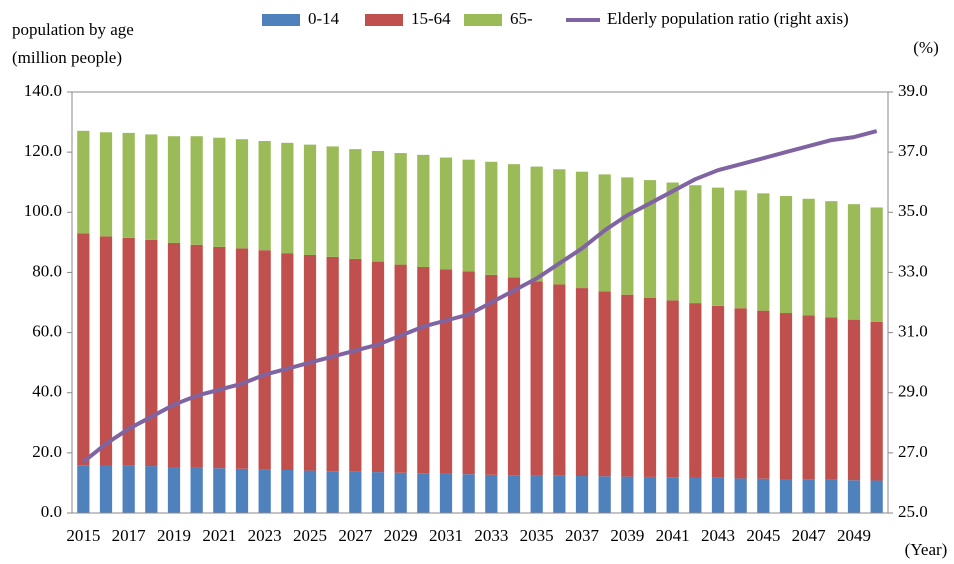 This screenshot has width=954, height=564. I want to click on y-tick-label: 80.0, so click(47, 270).